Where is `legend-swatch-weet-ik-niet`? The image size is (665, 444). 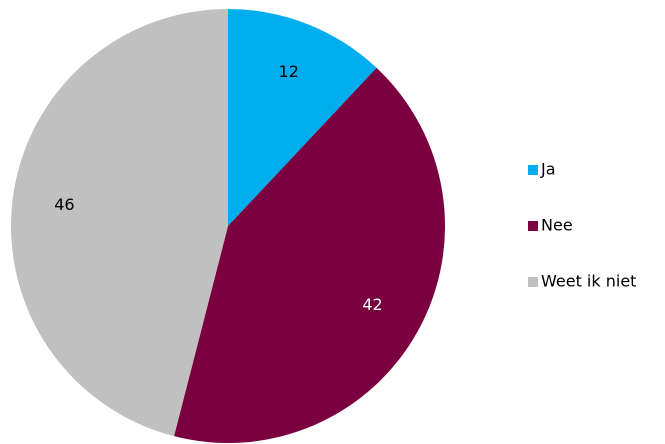 legend-swatch-weet-ik-niet is located at coordinates (533, 282).